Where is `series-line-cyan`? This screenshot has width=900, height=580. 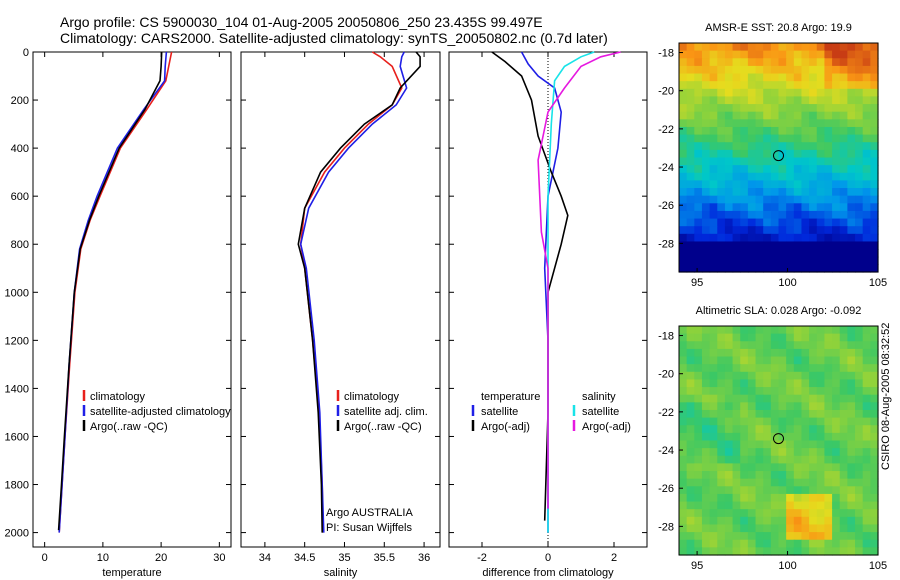 series-line-cyan is located at coordinates (571, 292).